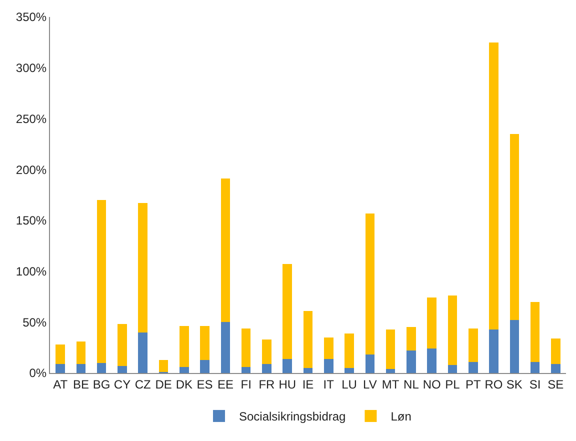 This screenshot has width=576, height=441. I want to click on x-tick-label: SK, so click(514, 384).